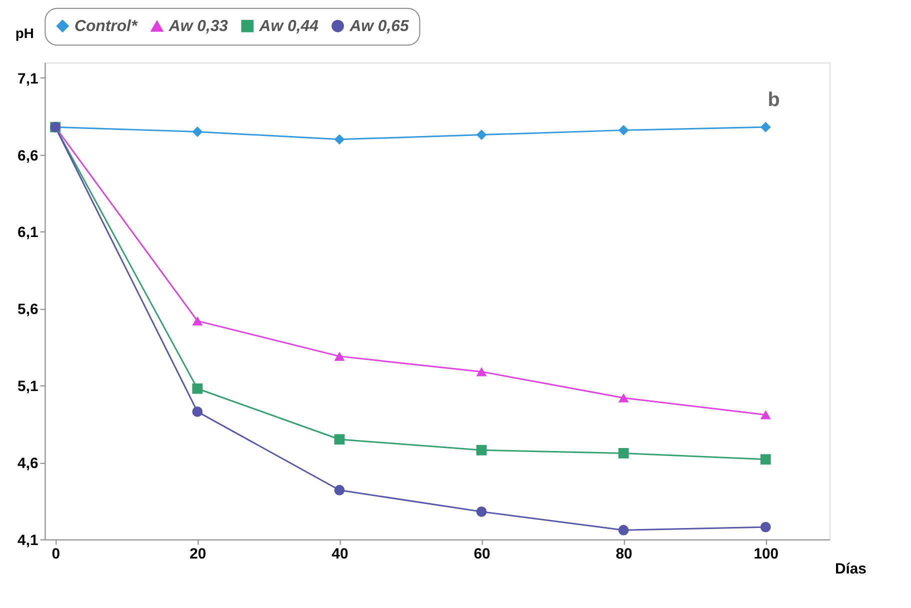 The image size is (911, 608). What do you see at coordinates (850, 570) in the screenshot?
I see `x-axis-title: Días` at bounding box center [850, 570].